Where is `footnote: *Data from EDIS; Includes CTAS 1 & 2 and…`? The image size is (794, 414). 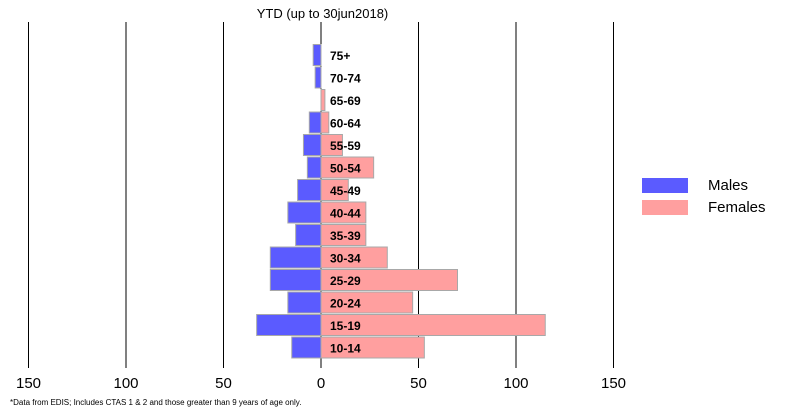 footnote: *Data from EDIS; Includes CTAS 1 & 2 and… is located at coordinates (156, 402).